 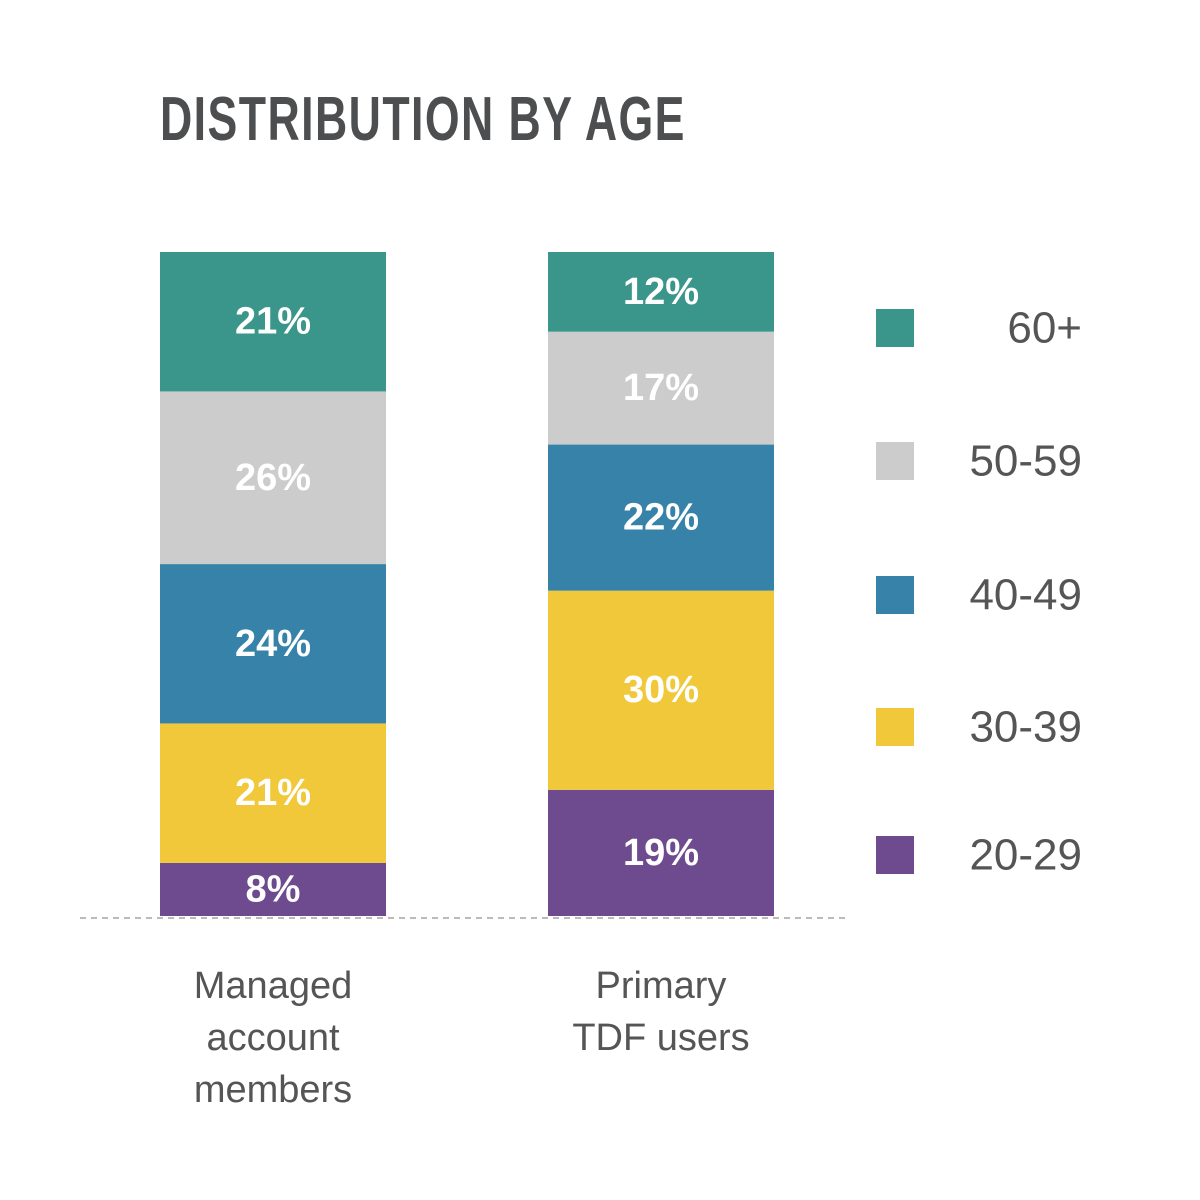 I want to click on data-label-60+-cat0: 21%, so click(x=273, y=322).